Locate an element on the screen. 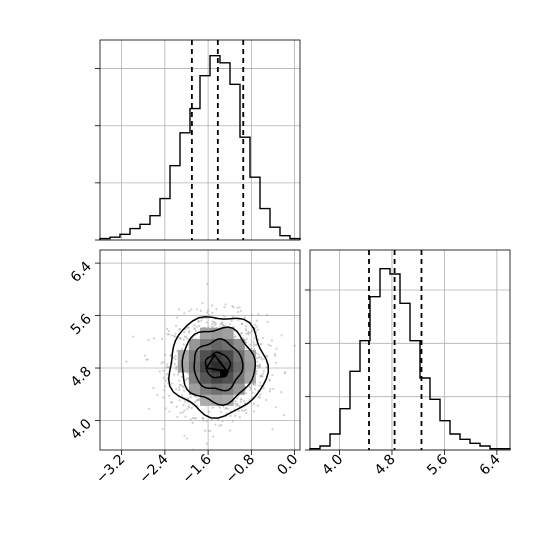  x-tick-label: 6.4 is located at coordinates (490, 464).